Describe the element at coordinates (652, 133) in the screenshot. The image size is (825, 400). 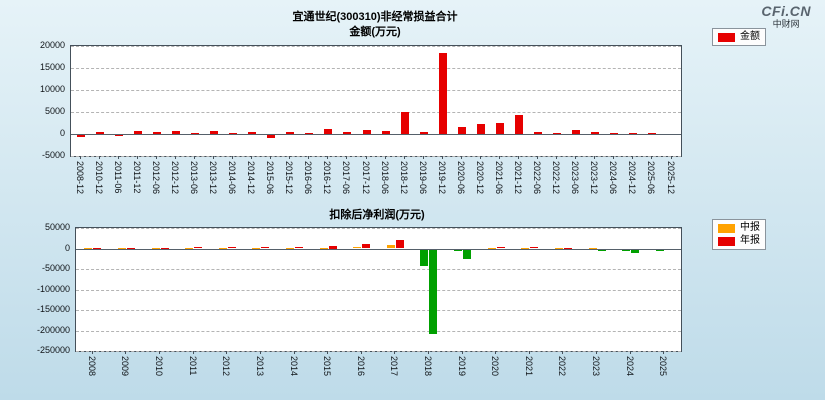
I see `bar-金额-2025-06` at that location.